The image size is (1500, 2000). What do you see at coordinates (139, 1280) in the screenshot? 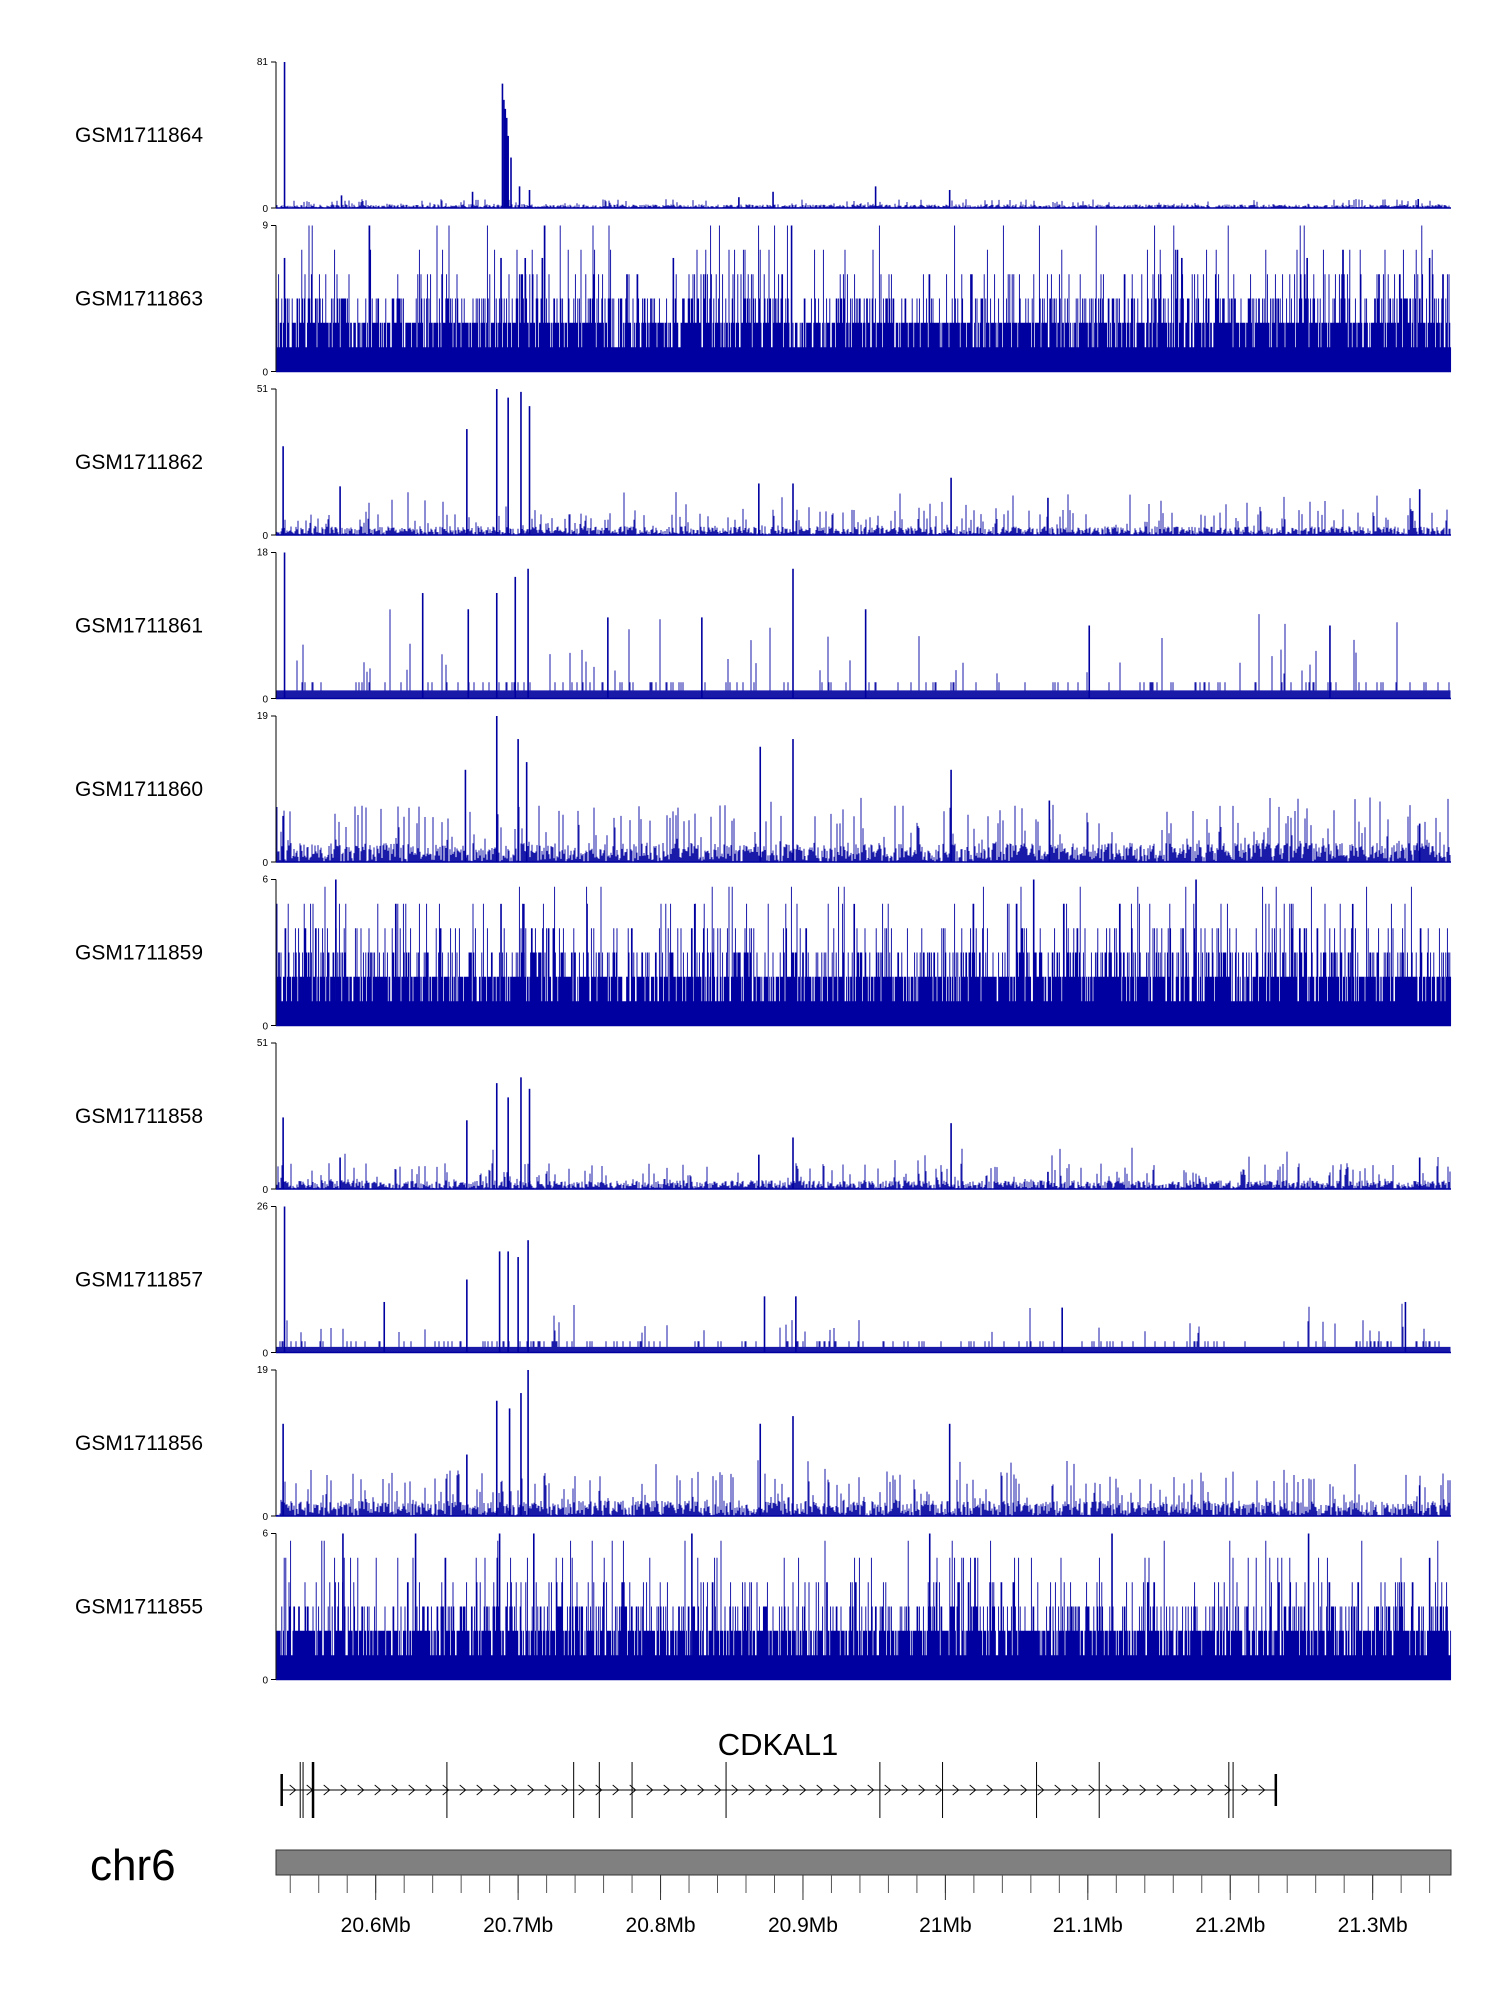
I see `track-label: GSM1711857` at bounding box center [139, 1280].